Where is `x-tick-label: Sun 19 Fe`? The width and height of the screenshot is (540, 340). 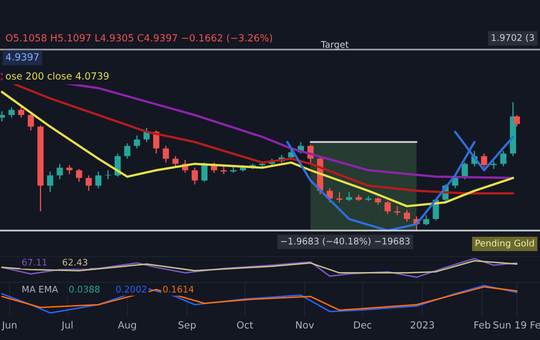
x-tick-label: Sun 19 Fe is located at coordinates (516, 325).